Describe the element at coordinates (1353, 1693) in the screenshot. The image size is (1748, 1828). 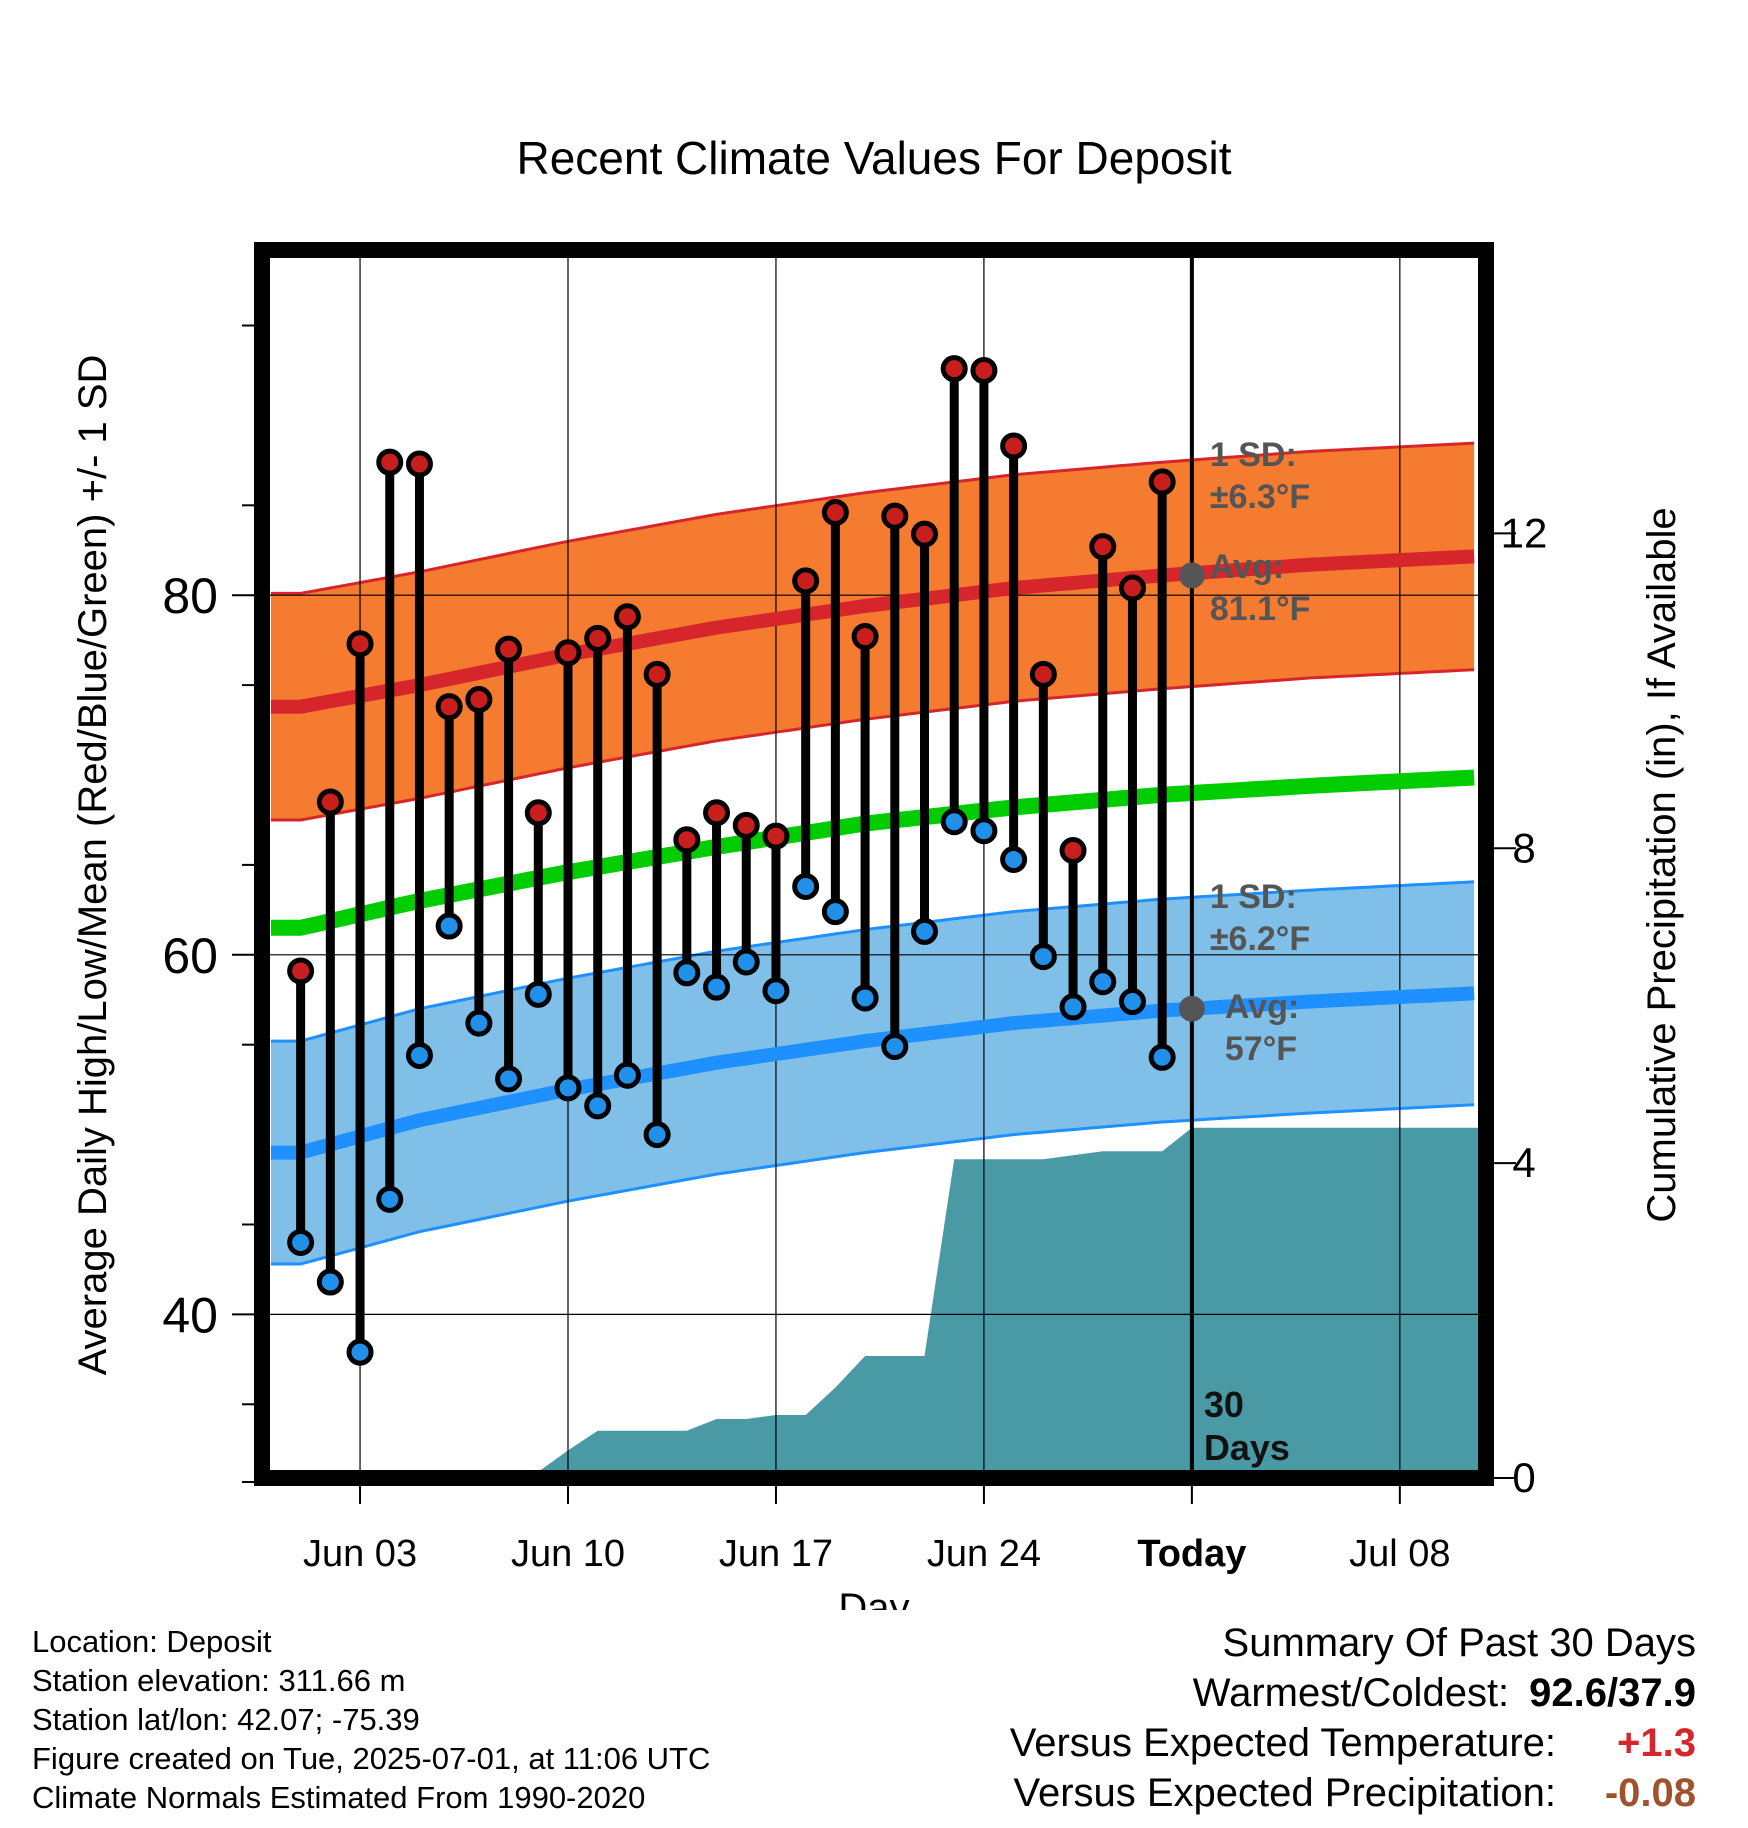
I see `summary-warmest-row: Warmest/Coldest: 92.6/37.9` at that location.